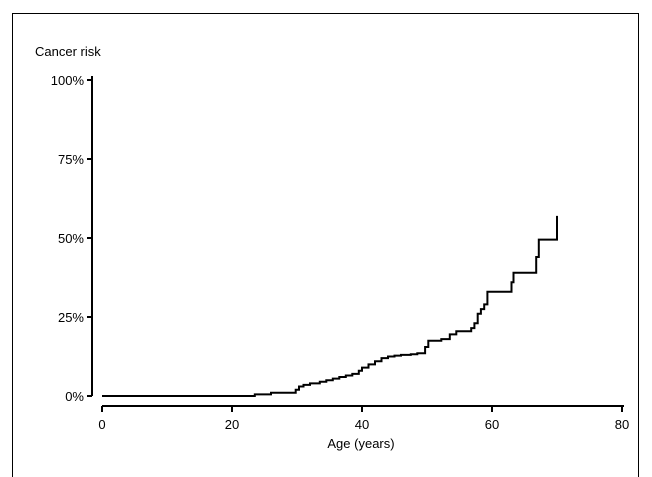  Describe the element at coordinates (74, 396) in the screenshot. I see `y-tick-label: 0%` at that location.